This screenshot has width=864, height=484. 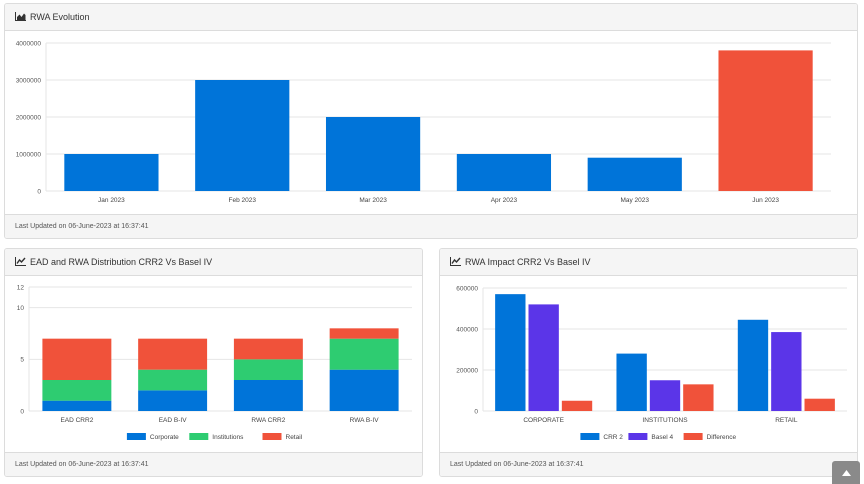 What do you see at coordinates (29, 154) in the screenshot?
I see `y-tick-label: 1000000` at bounding box center [29, 154].